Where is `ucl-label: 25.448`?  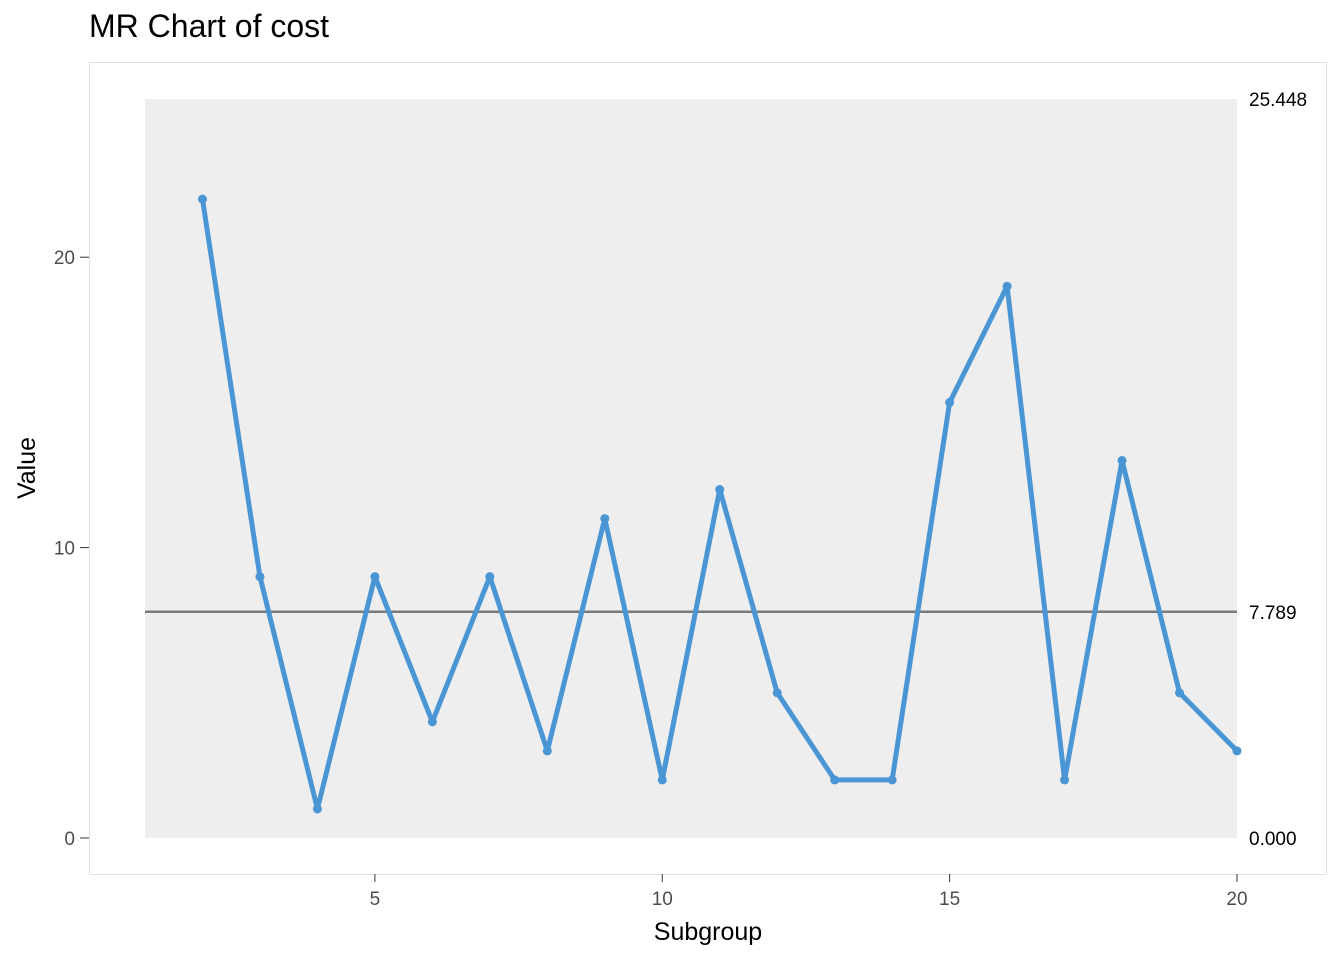 ucl-label: 25.448 is located at coordinates (1278, 100).